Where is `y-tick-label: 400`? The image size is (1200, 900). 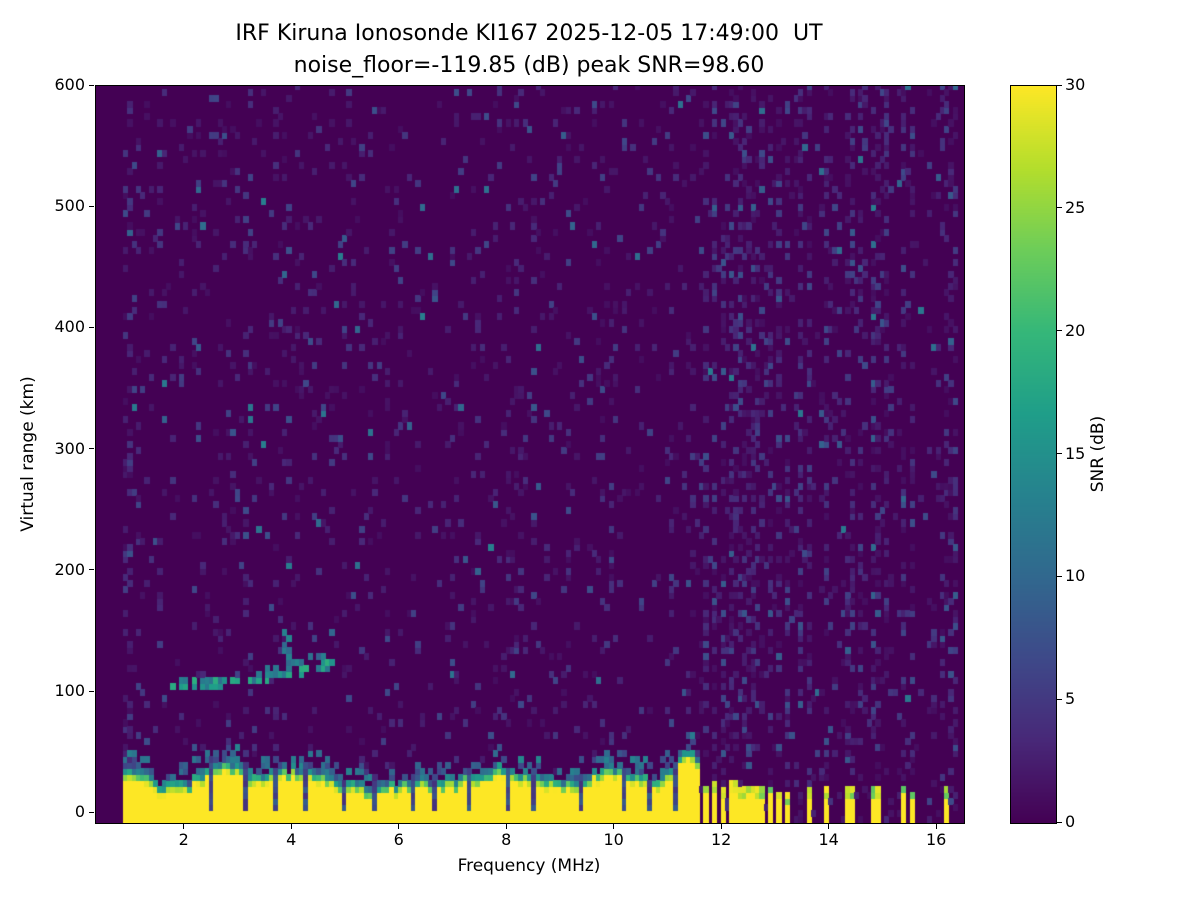 y-tick-label: 400 is located at coordinates (69, 327).